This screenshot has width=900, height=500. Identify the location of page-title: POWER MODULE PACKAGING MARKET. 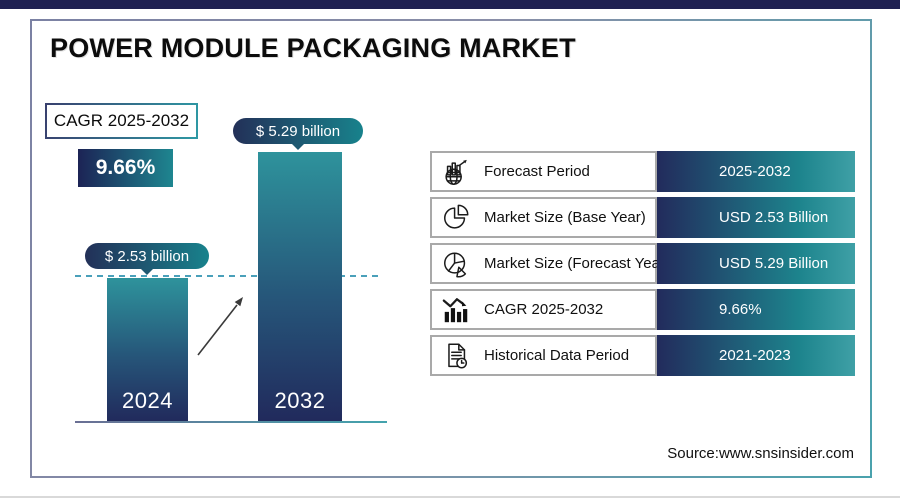
(313, 48).